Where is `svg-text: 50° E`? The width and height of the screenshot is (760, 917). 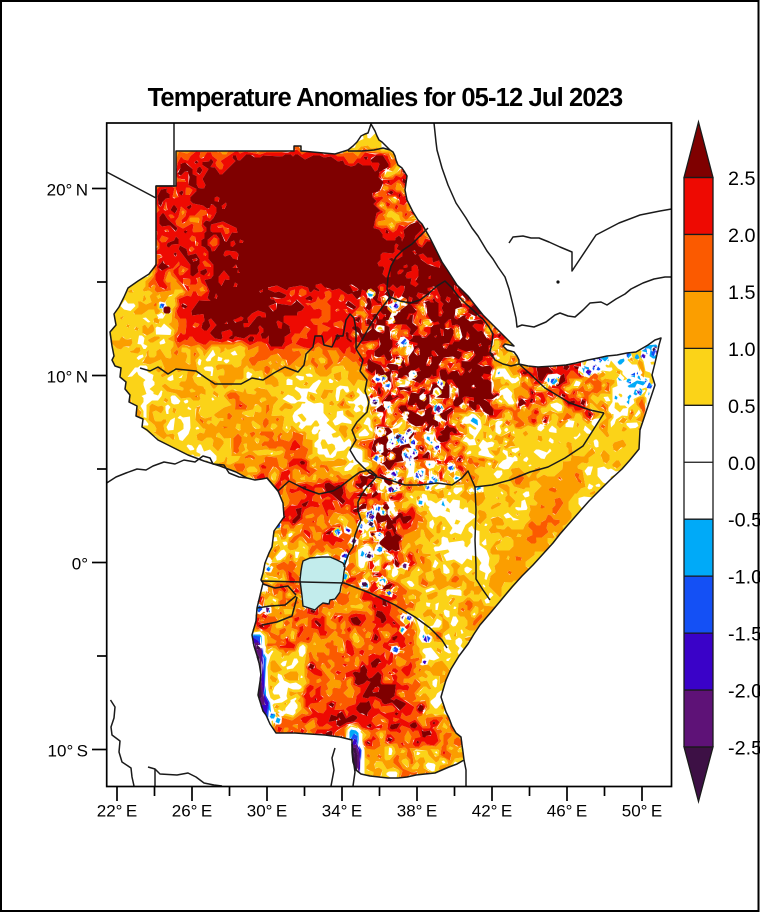 svg-text: 50° E is located at coordinates (642, 811).